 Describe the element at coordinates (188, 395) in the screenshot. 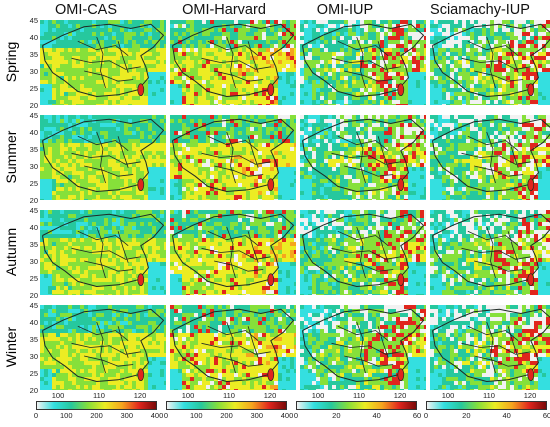

I see `lon-tick-label: 100` at that location.